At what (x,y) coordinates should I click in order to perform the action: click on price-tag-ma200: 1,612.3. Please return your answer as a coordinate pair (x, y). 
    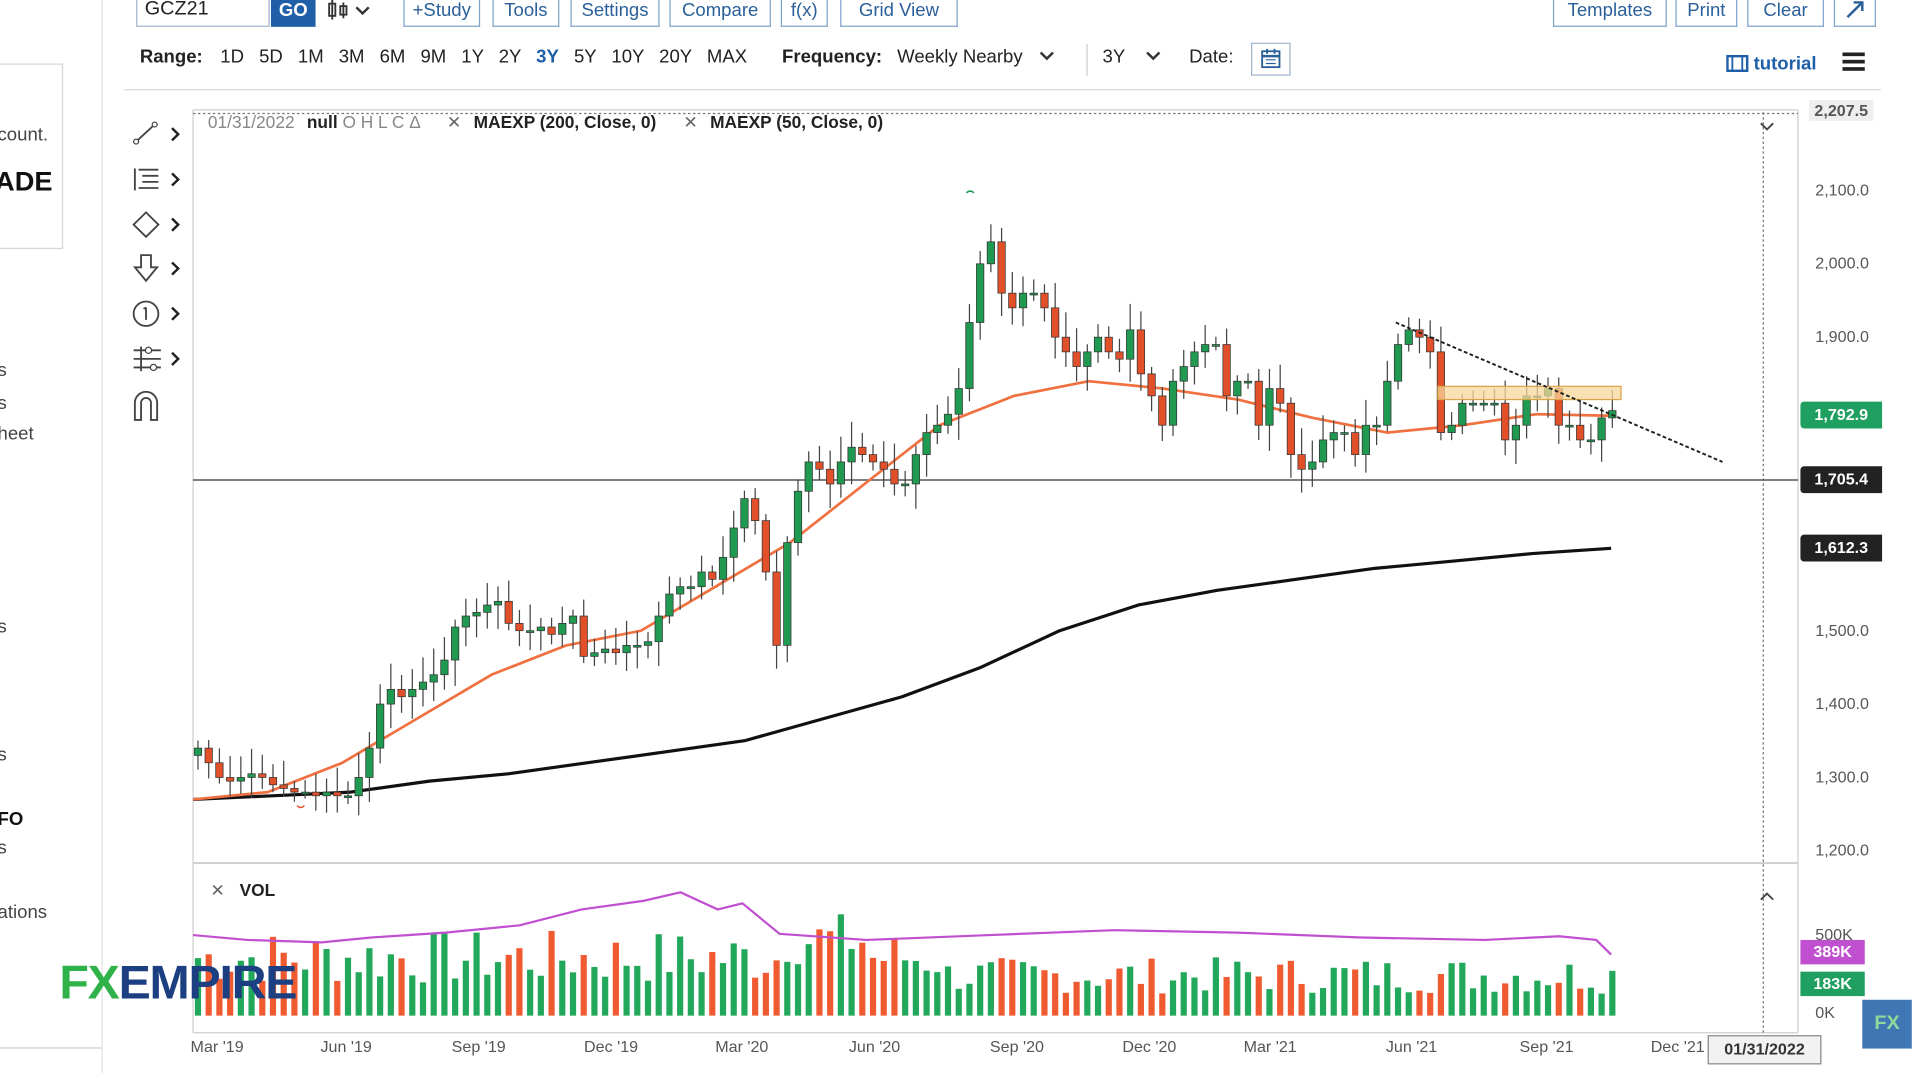
    Looking at the image, I should click on (1841, 548).